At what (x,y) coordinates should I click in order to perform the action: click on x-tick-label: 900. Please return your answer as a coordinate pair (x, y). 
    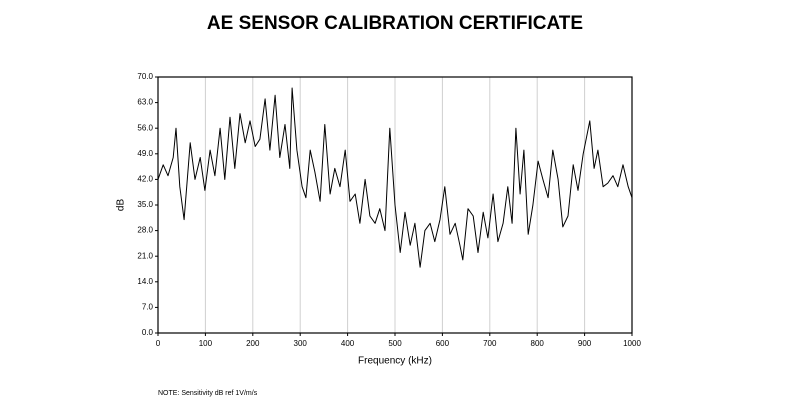
    Looking at the image, I should click on (585, 343).